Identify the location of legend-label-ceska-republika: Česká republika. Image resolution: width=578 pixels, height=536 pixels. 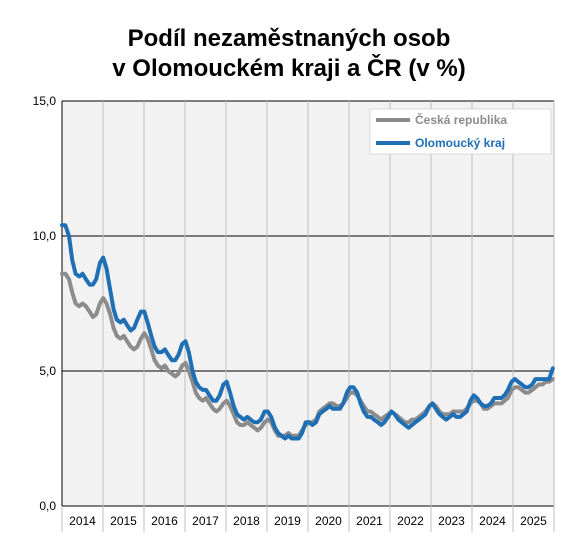
(461, 119).